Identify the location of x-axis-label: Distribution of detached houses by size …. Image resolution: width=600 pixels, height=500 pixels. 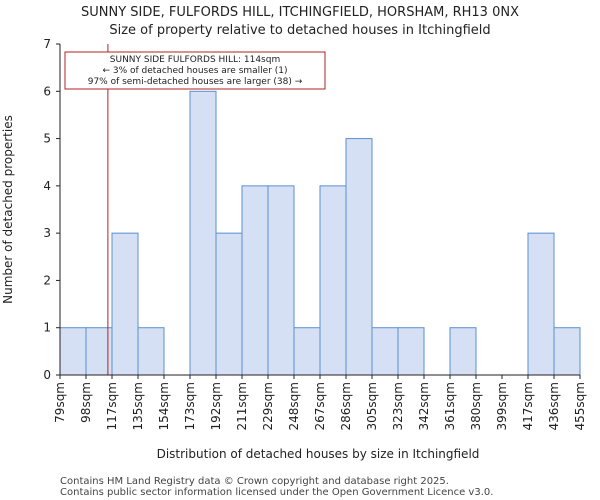
(318, 454).